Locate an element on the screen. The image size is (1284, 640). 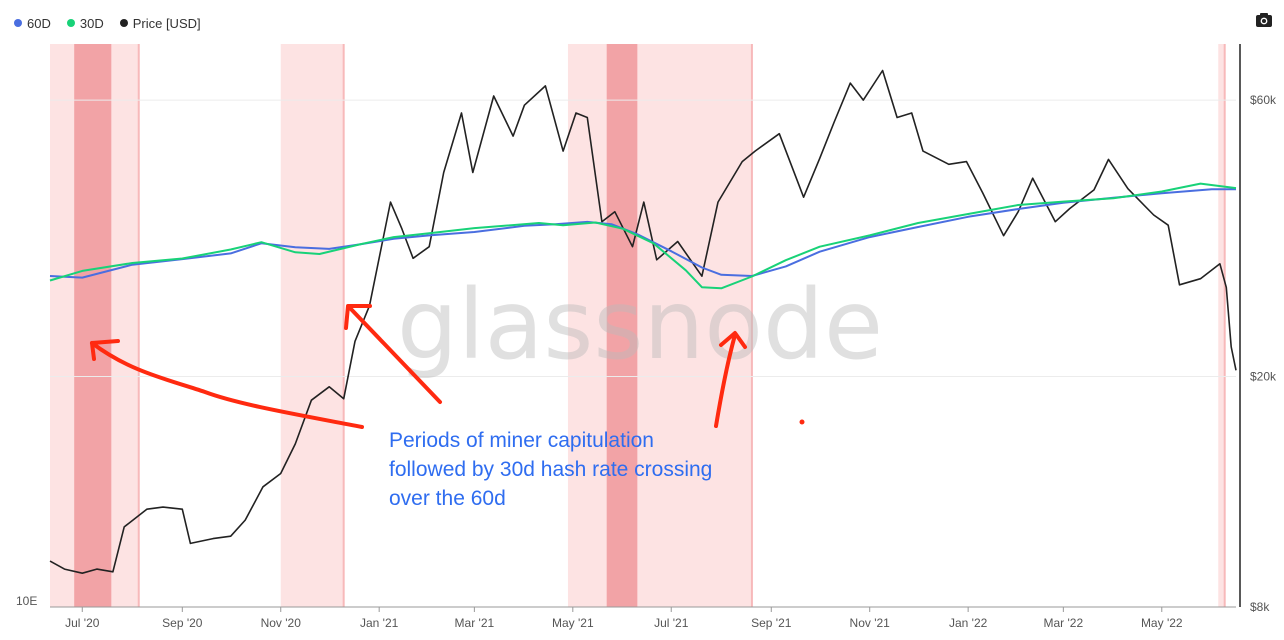
legend-label-60d: 60D is located at coordinates (39, 23).